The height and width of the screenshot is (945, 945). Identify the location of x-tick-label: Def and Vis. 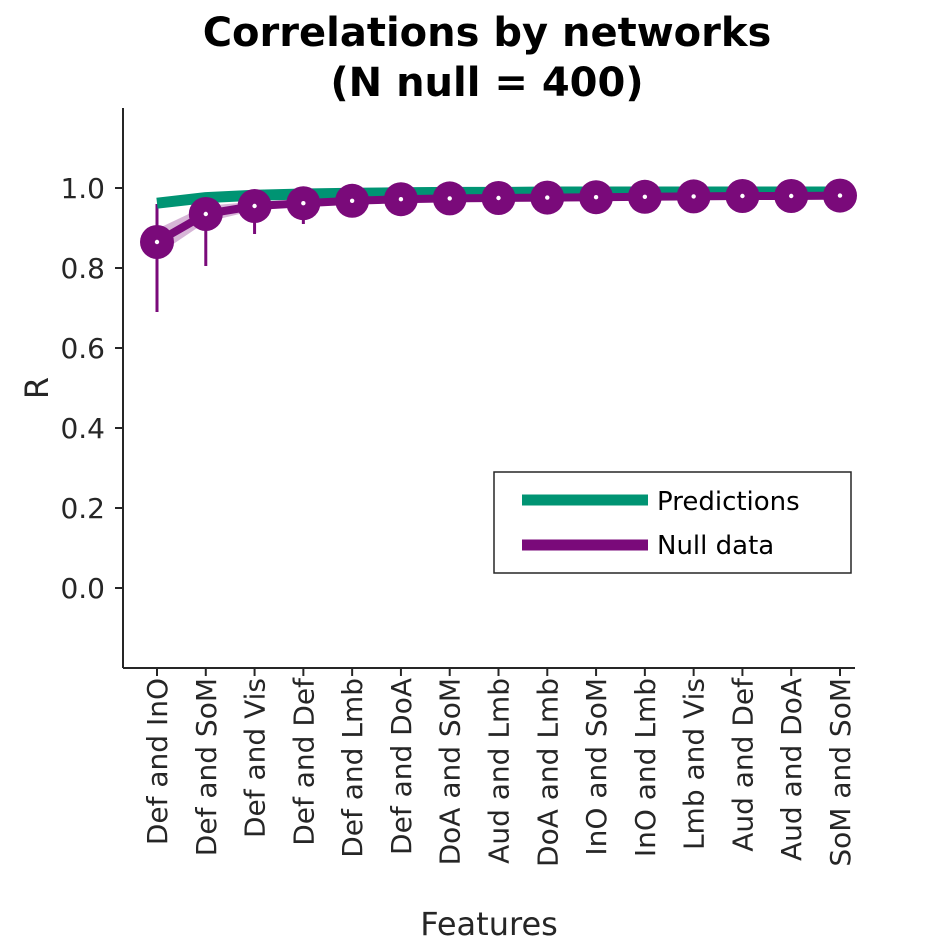
(255, 758).